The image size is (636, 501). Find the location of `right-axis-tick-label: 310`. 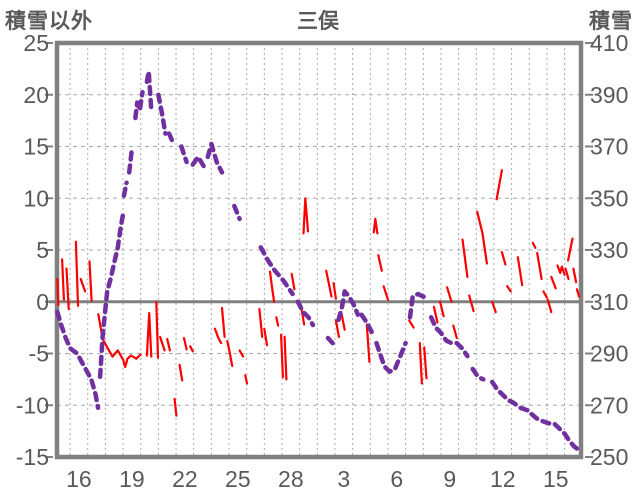

right-axis-tick-label: 310 is located at coordinates (609, 302).